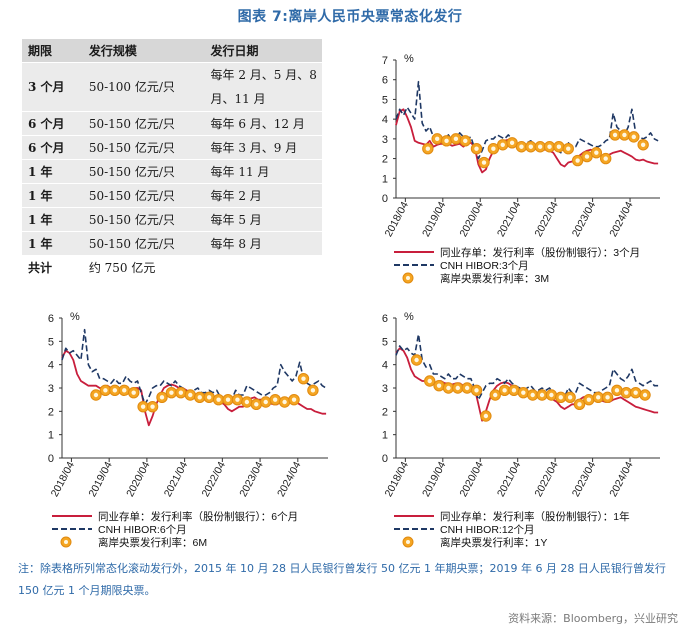  Describe the element at coordinates (172, 87) in the screenshot. I see `table-row: 3 个月 50-100 亿元/只 每年 2 月、5 月、8 月、11 月` at that location.